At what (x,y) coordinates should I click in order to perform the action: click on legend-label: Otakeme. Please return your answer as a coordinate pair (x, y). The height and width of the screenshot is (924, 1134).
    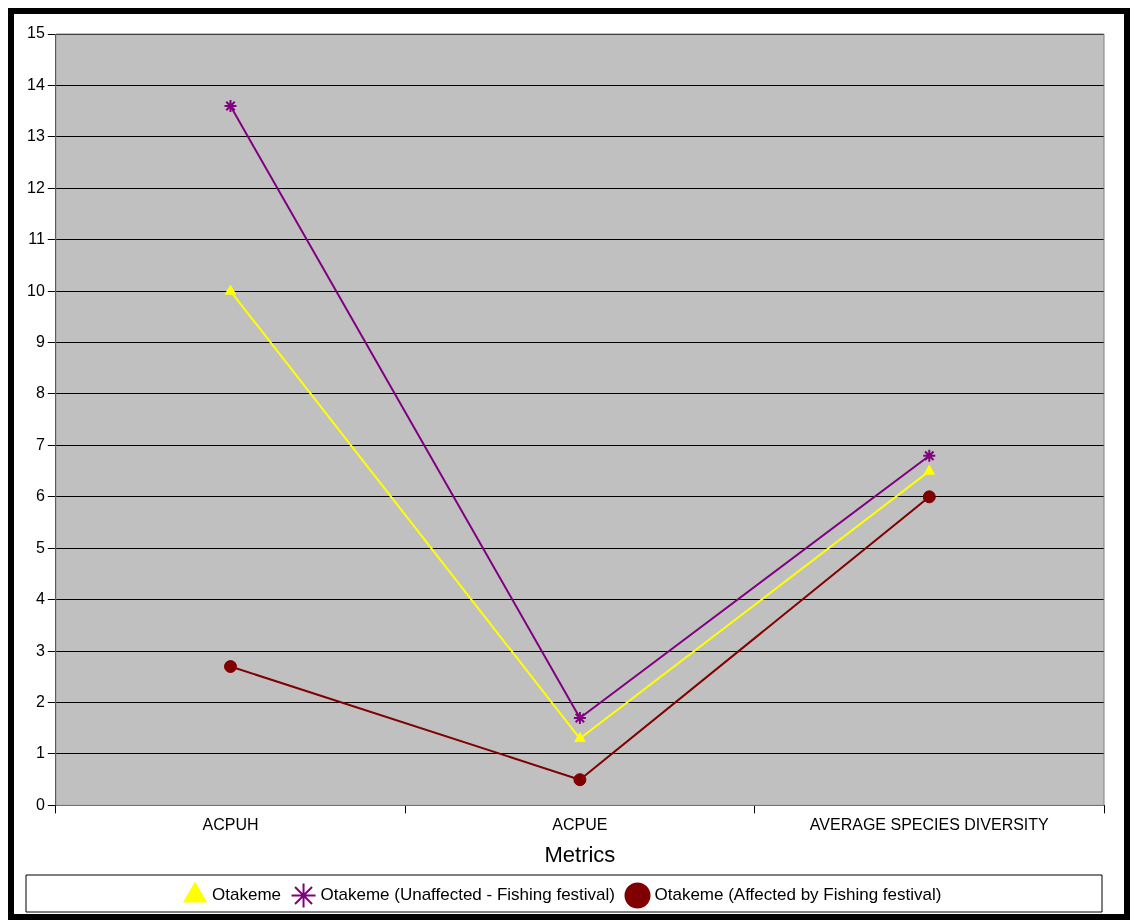
    Looking at the image, I should click on (247, 895).